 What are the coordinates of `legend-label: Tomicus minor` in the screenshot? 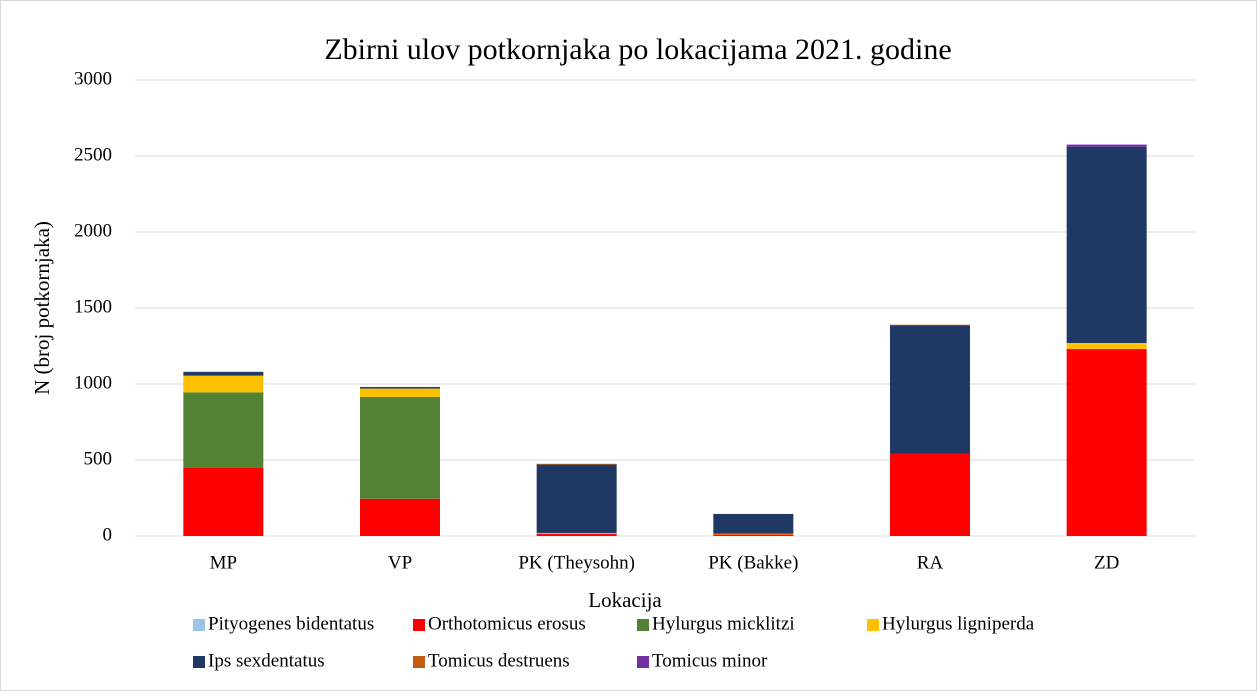 It's located at (710, 660).